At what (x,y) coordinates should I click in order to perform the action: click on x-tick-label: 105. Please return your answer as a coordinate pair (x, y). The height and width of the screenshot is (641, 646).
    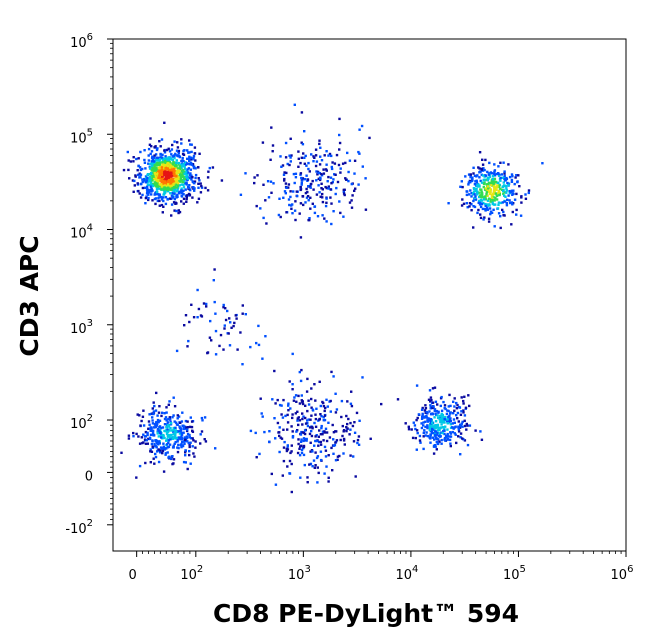
    Looking at the image, I should click on (514, 573).